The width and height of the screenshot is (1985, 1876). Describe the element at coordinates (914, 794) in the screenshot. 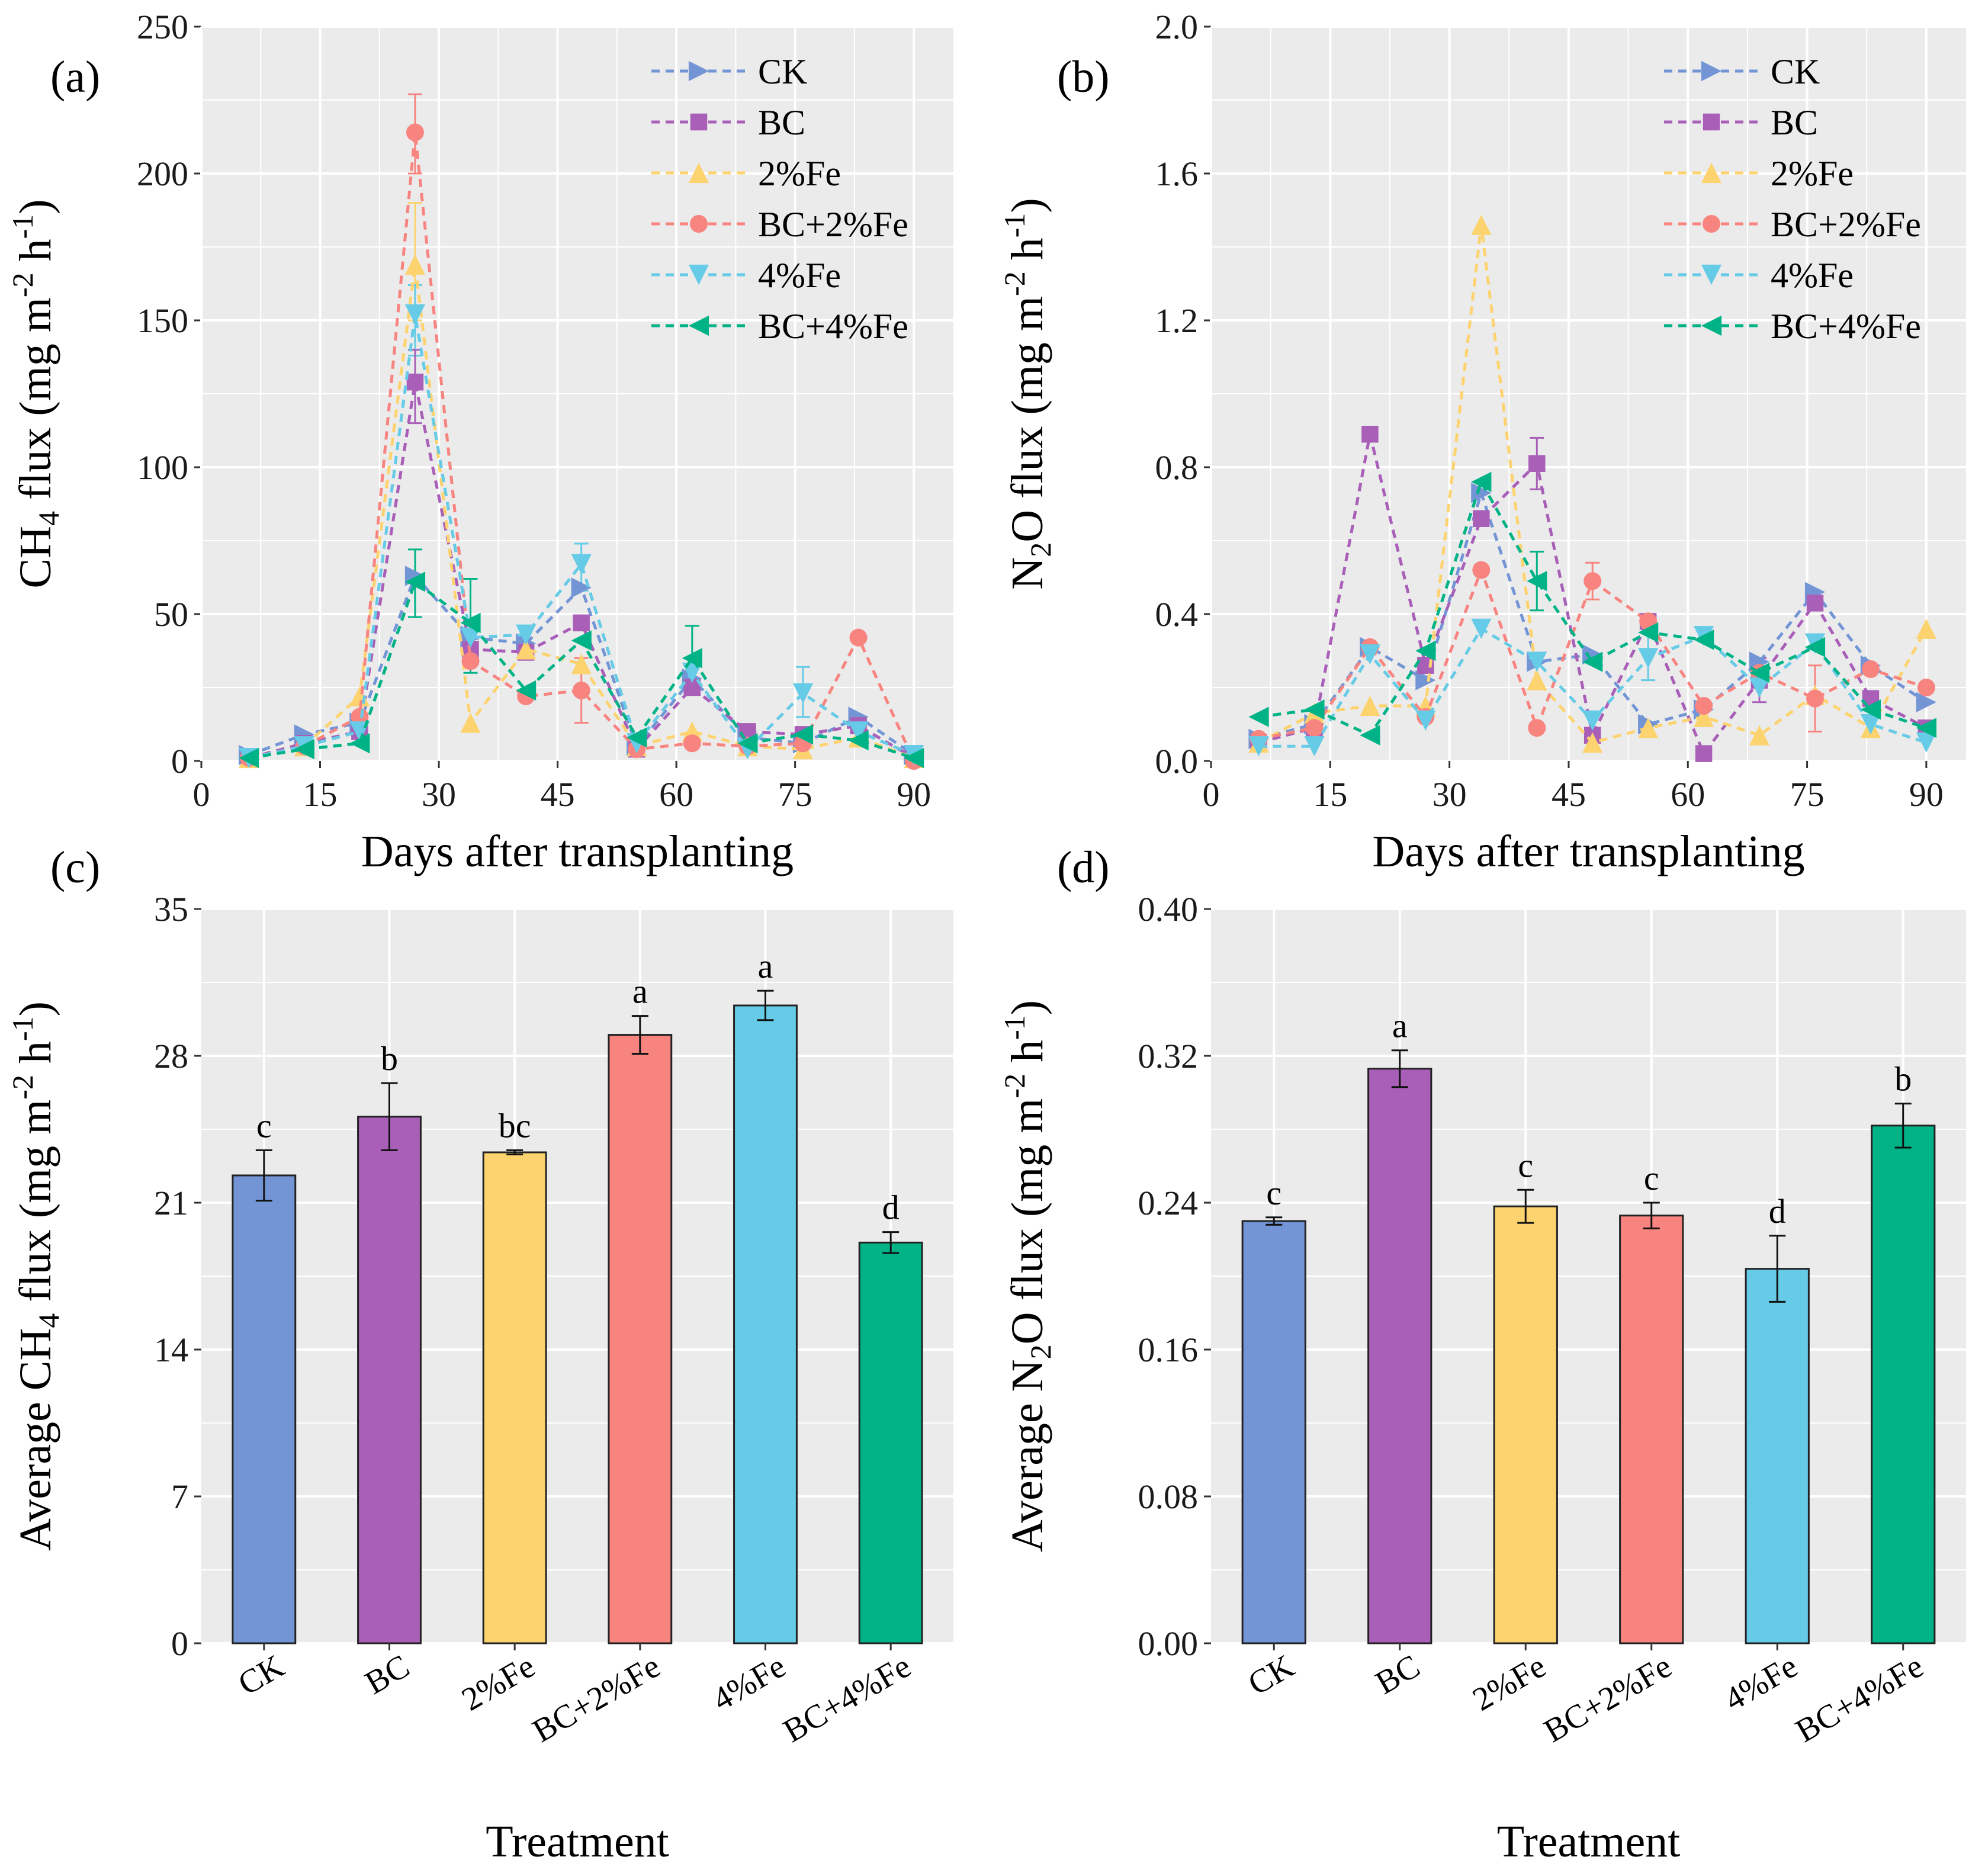

I see `x-tick-label: 90` at that location.